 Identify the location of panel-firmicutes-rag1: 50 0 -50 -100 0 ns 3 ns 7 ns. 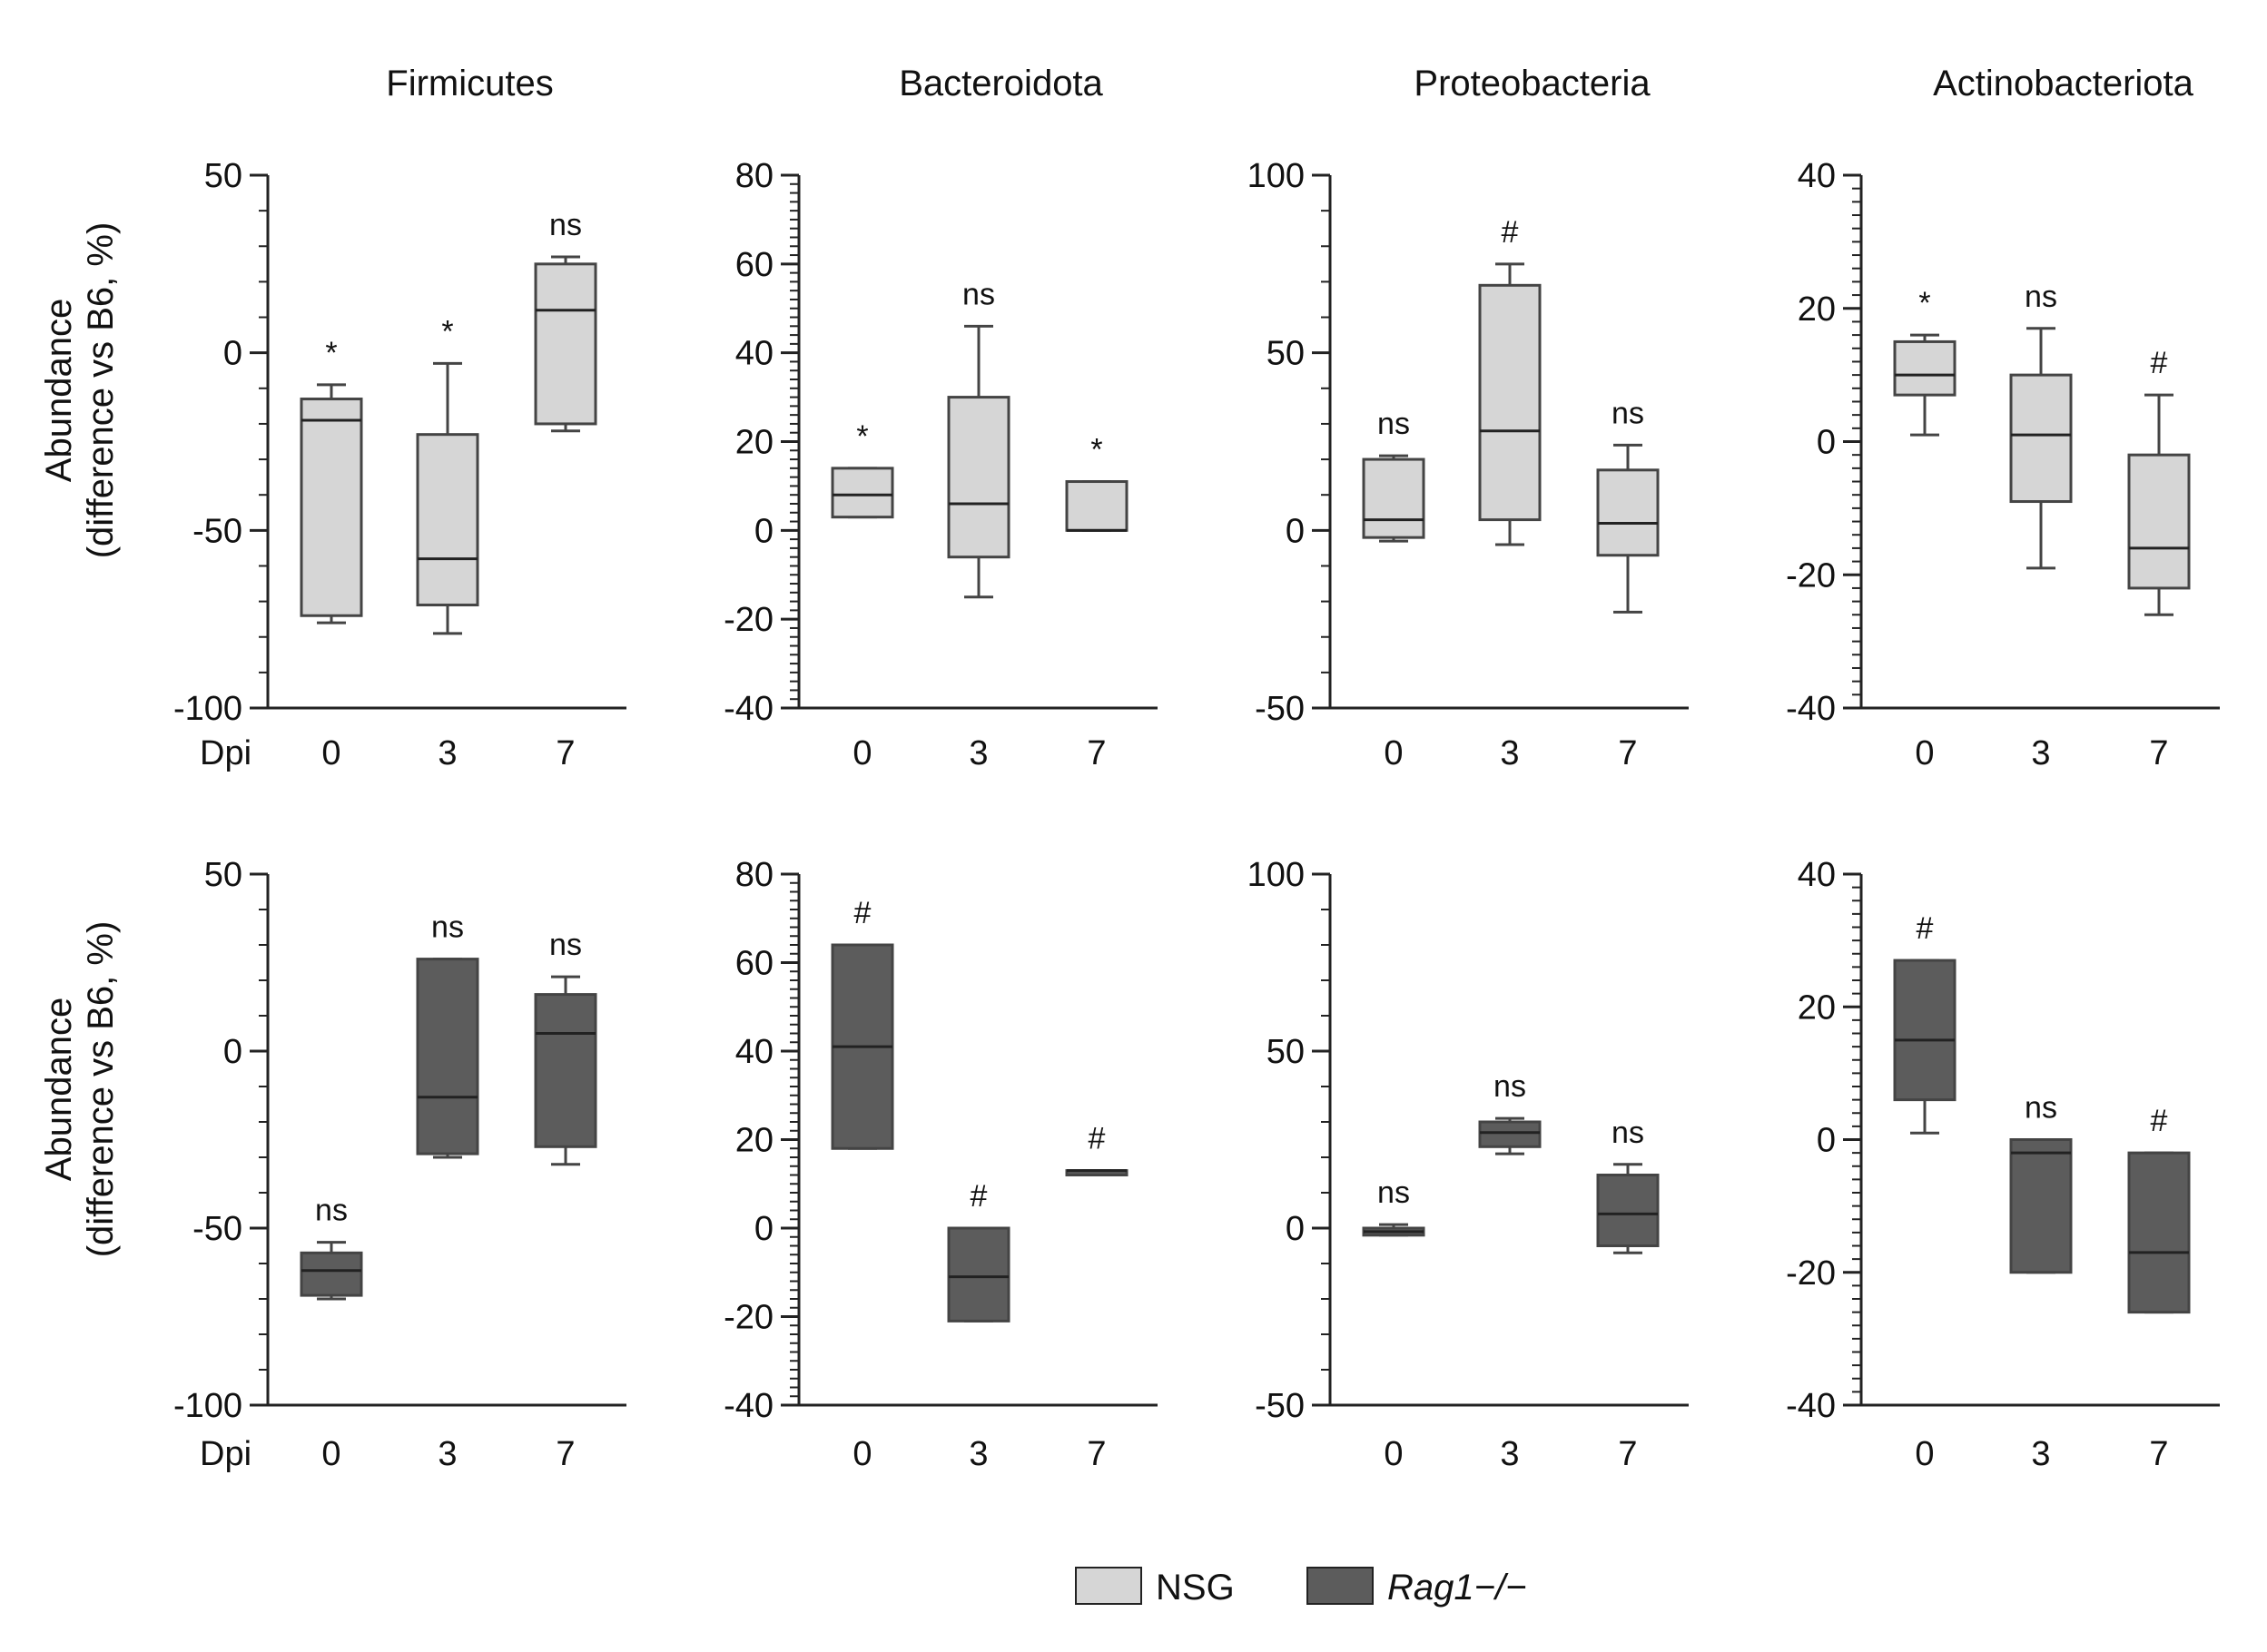
(399, 1164).